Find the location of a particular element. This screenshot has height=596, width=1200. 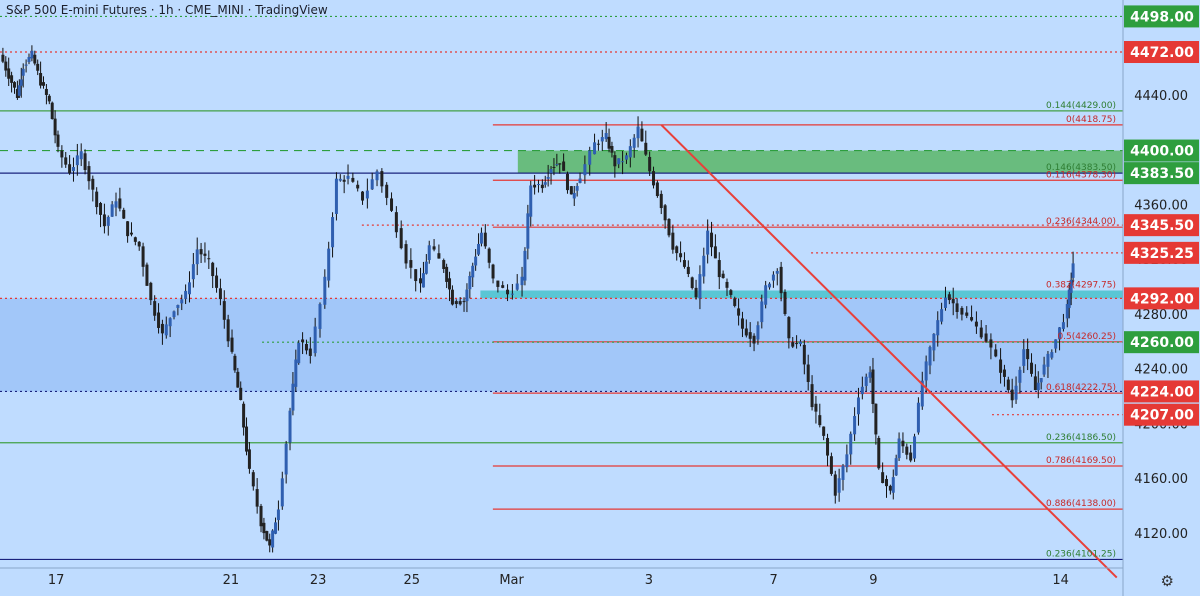

y-tick-label: 4240.00 is located at coordinates (1161, 370).